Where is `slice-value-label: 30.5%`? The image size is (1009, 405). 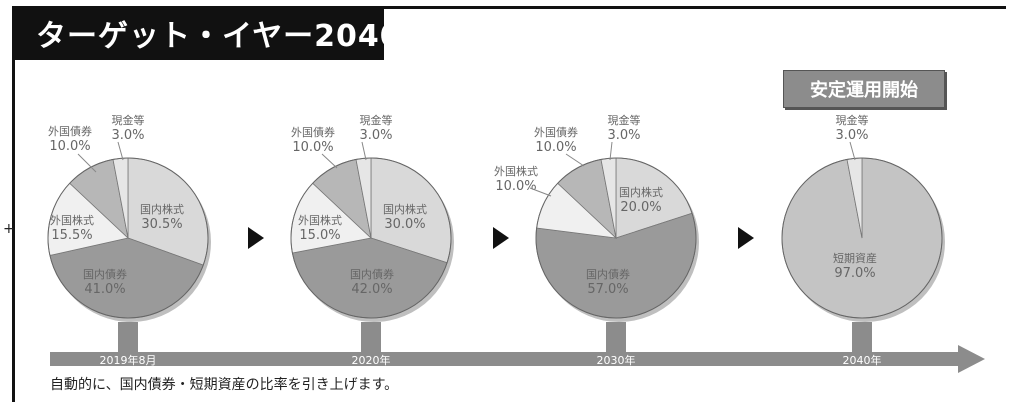 slice-value-label: 30.5% is located at coordinates (161, 224).